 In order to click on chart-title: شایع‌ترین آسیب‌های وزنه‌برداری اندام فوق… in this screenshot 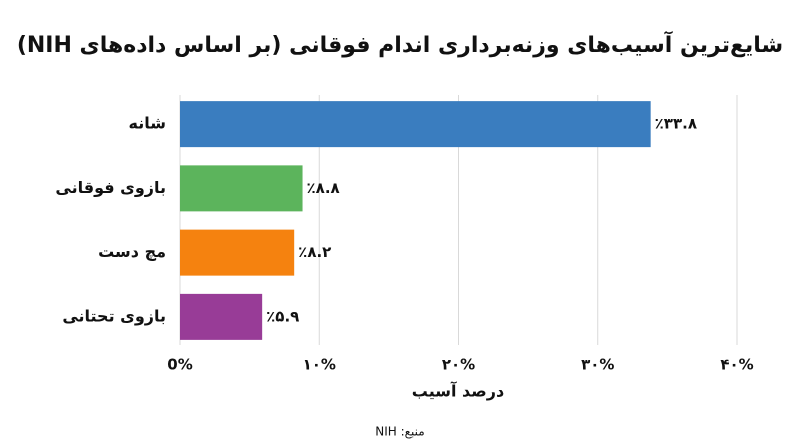, I will do `click(400, 44)`.